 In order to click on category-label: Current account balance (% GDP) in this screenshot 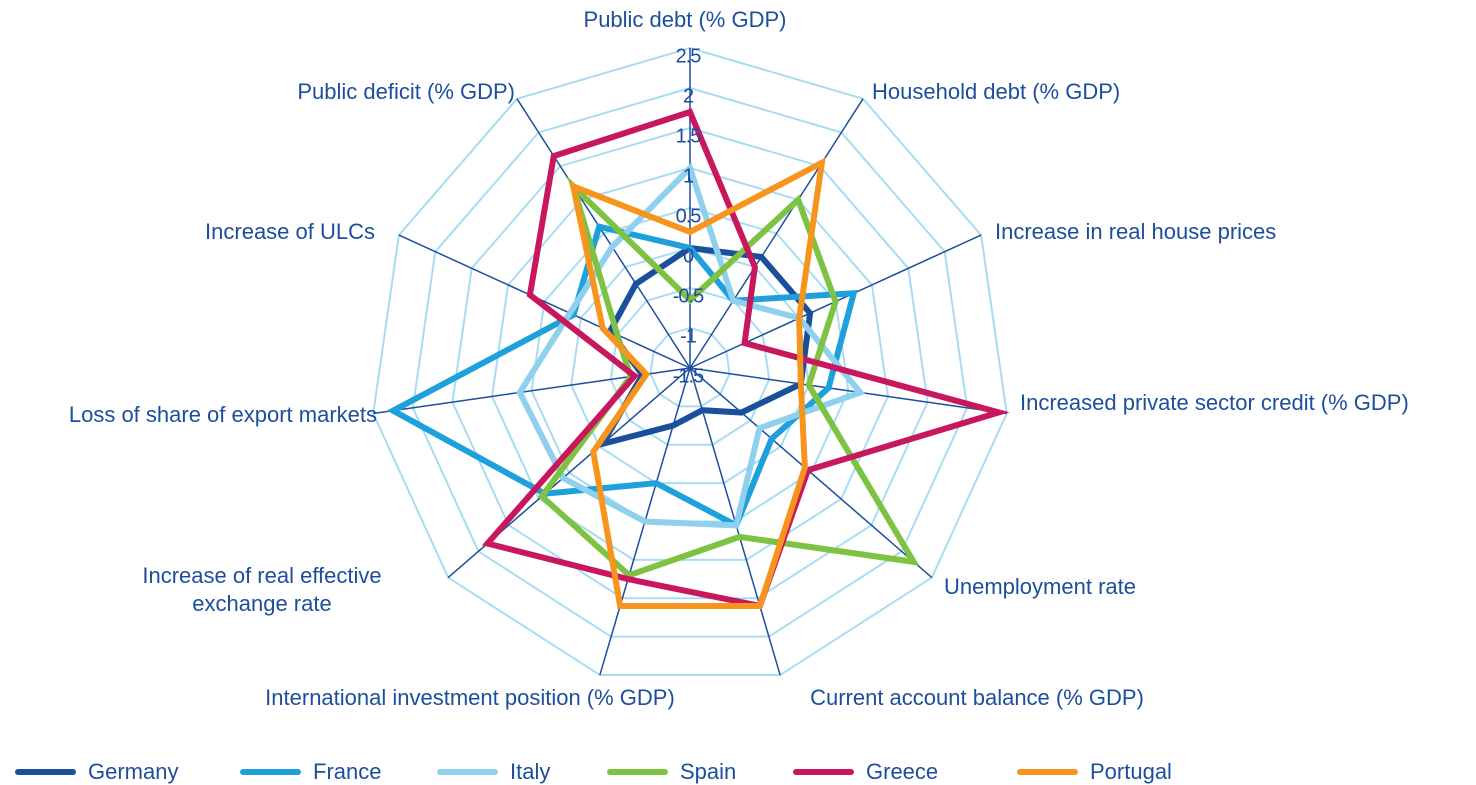, I will do `click(977, 697)`.